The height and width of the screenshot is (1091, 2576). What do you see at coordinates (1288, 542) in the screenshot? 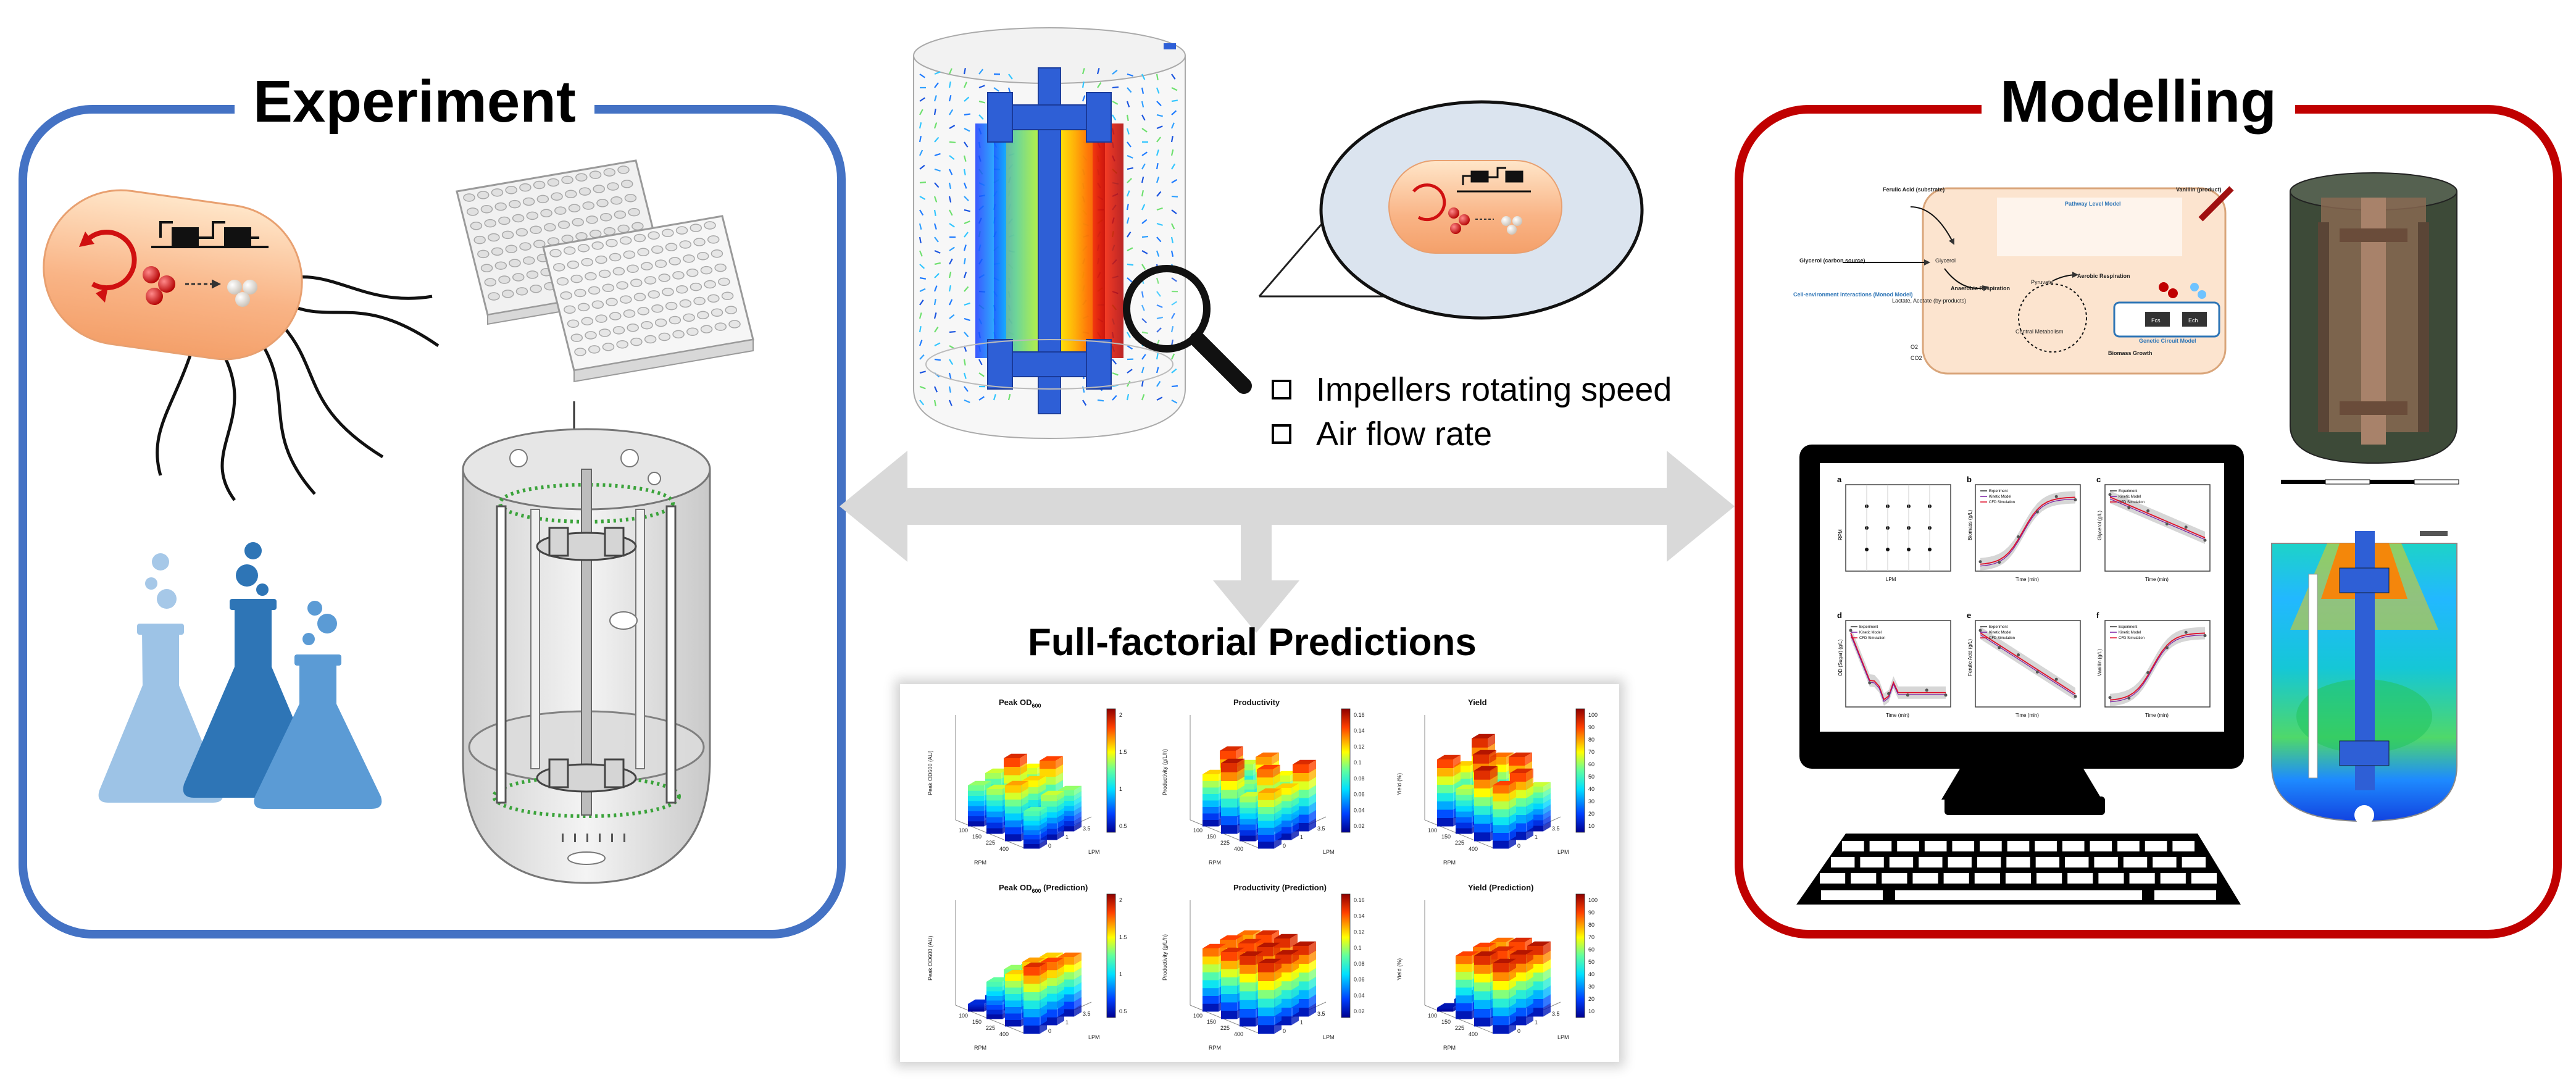
I see `connector-arrows` at bounding box center [1288, 542].